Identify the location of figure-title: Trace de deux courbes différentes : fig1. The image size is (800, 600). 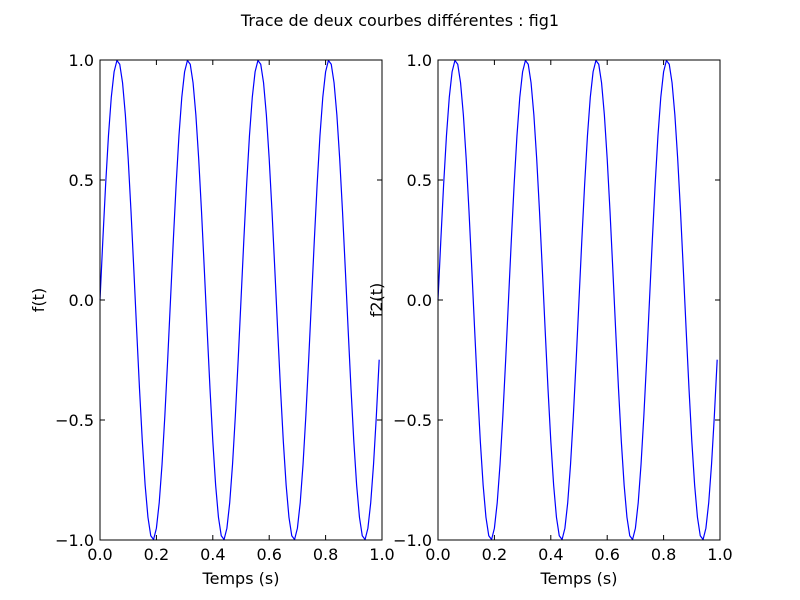
(399, 20).